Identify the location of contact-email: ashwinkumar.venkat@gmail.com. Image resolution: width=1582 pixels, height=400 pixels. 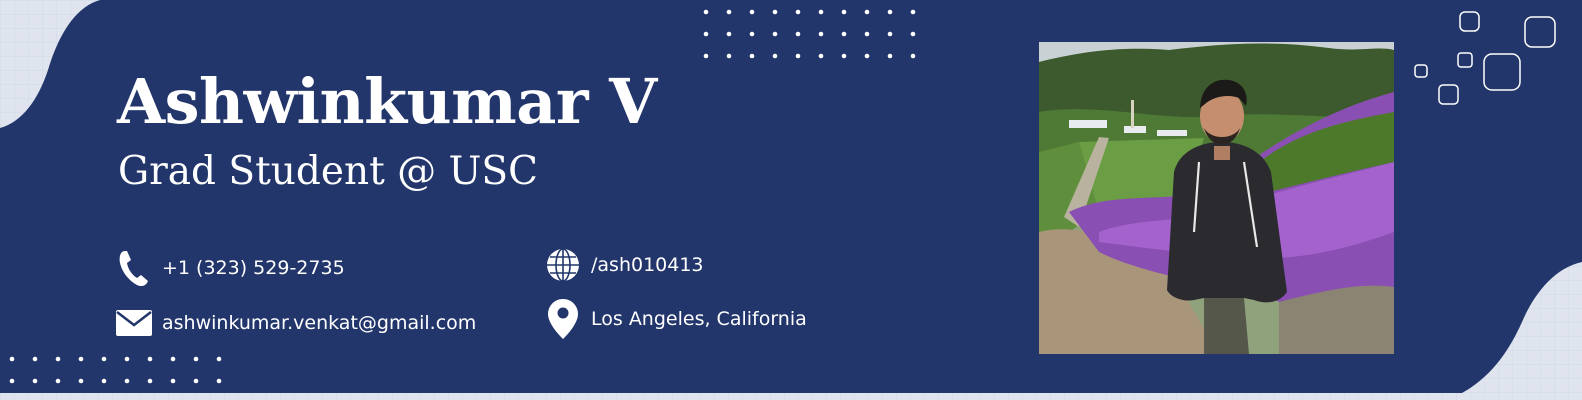
(295, 323).